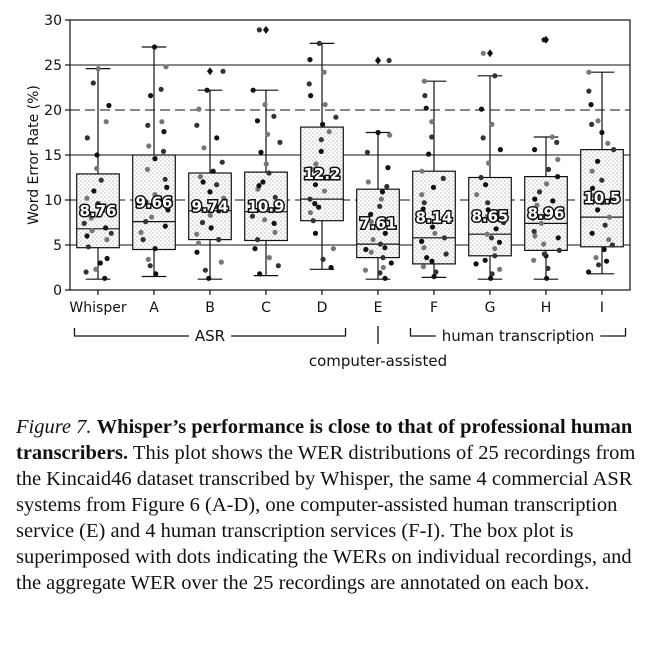  Describe the element at coordinates (322, 308) in the screenshot. I see `x-tick-label: D` at that location.